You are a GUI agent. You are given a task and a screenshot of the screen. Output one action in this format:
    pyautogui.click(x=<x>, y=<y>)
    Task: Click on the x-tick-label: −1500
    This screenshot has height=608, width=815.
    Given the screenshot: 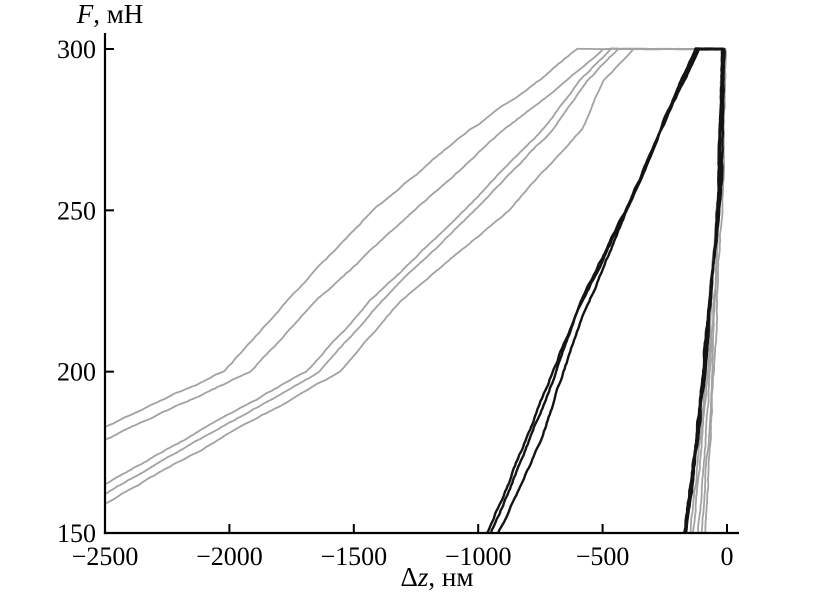 What is the action you would take?
    pyautogui.click(x=353, y=556)
    